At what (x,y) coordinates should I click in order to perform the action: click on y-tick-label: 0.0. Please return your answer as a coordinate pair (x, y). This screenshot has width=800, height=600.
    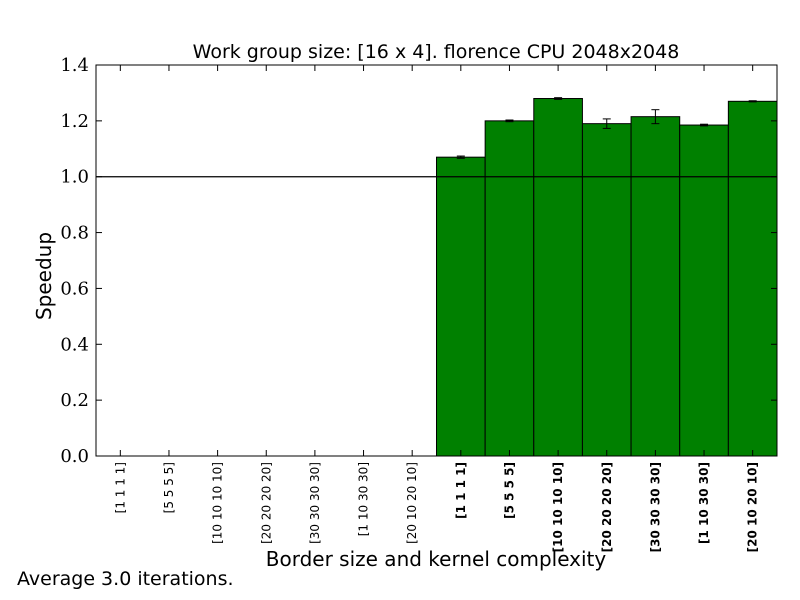
    Looking at the image, I should click on (74, 456).